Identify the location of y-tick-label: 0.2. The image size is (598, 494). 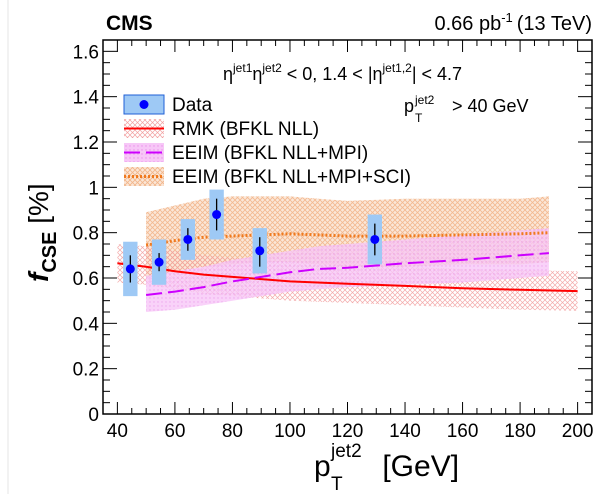
(86, 370).